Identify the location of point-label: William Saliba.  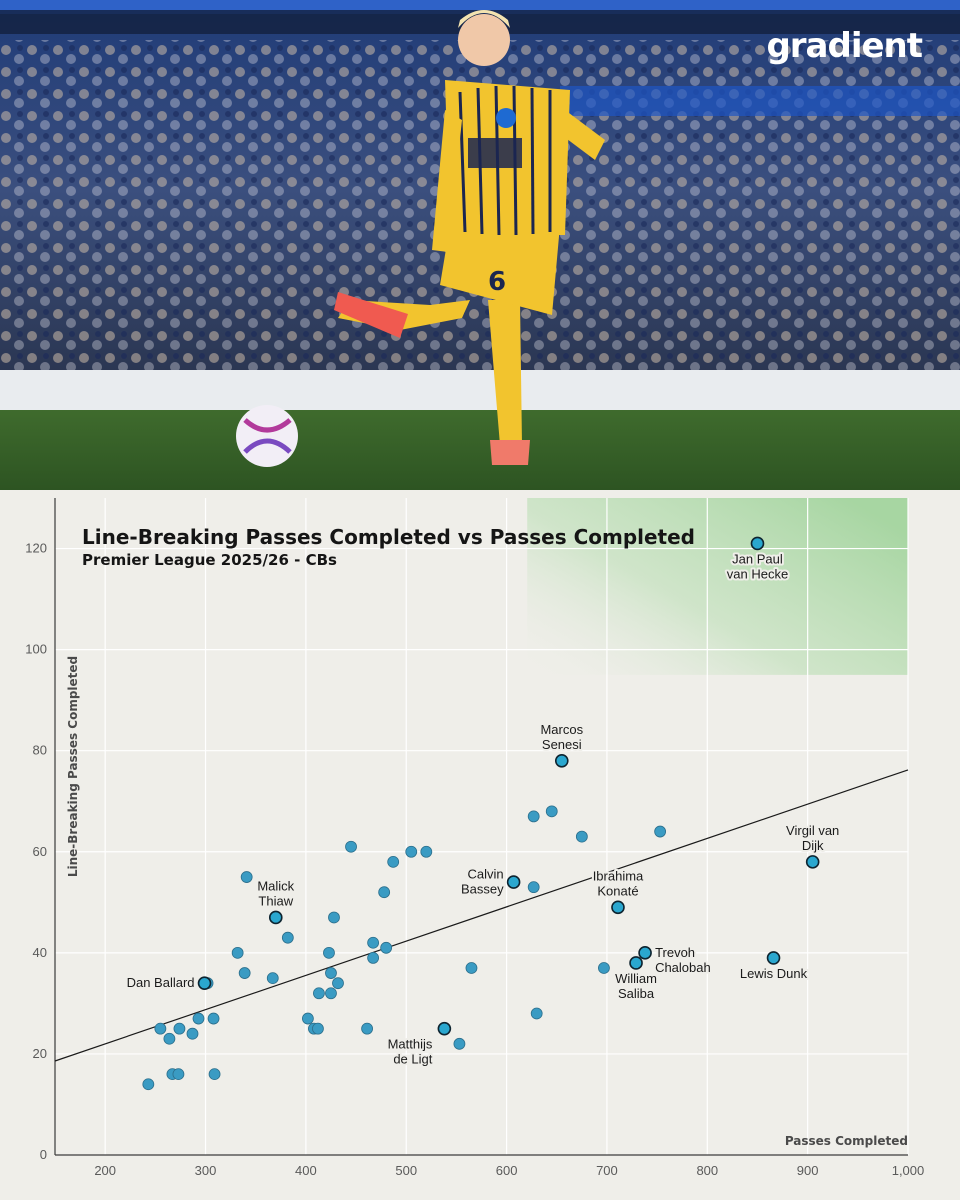
(636, 986).